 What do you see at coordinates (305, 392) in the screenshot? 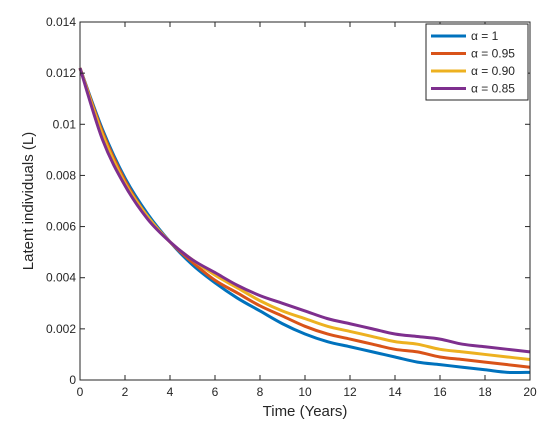
I see `x-tick-label: 10` at bounding box center [305, 392].